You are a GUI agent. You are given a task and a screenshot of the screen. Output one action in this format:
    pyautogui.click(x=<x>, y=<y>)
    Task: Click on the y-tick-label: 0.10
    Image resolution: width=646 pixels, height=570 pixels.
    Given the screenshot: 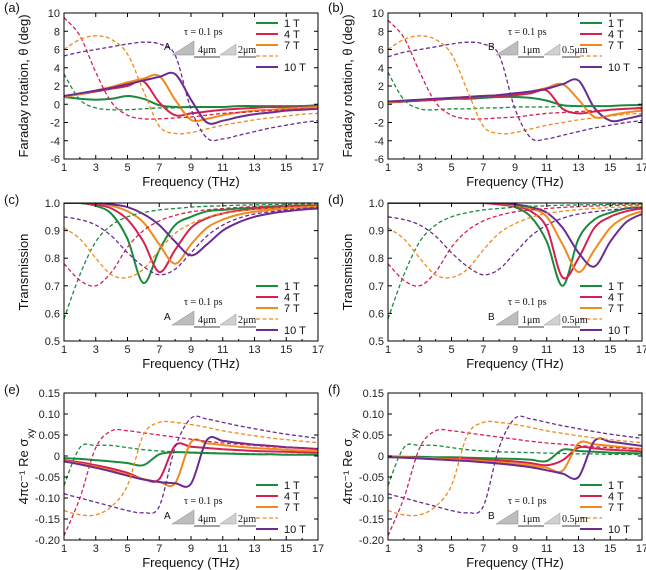 What is the action you would take?
    pyautogui.click(x=373, y=415)
    